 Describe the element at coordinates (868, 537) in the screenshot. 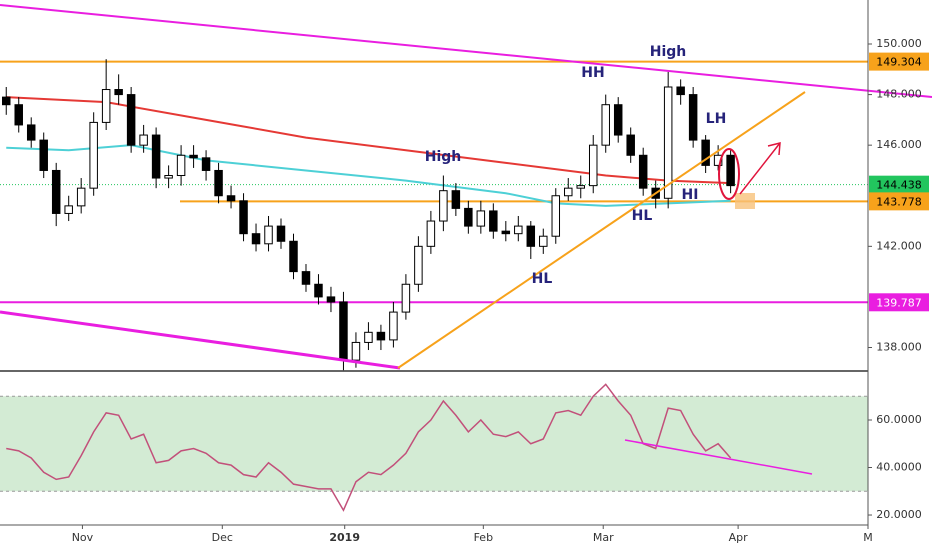

I see `x-tick-label: M` at that location.